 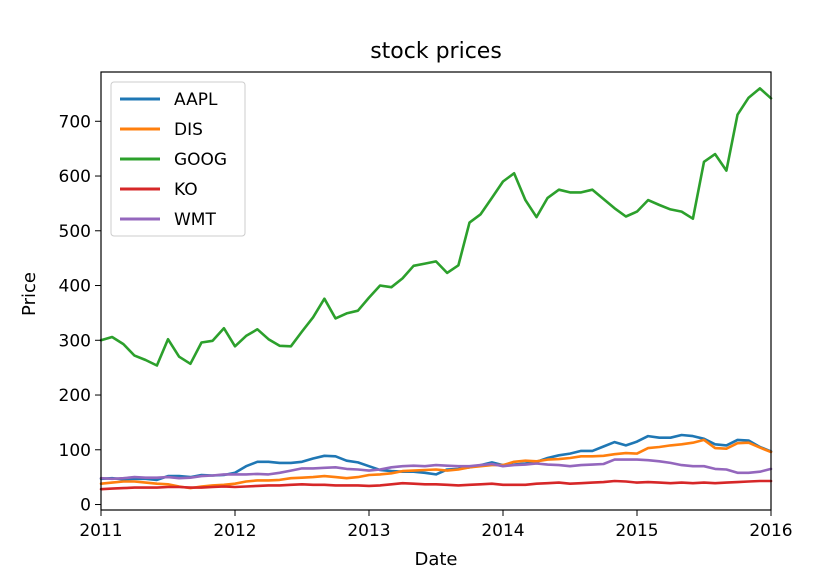 I want to click on y-tick-label: 400, so click(x=75, y=287).